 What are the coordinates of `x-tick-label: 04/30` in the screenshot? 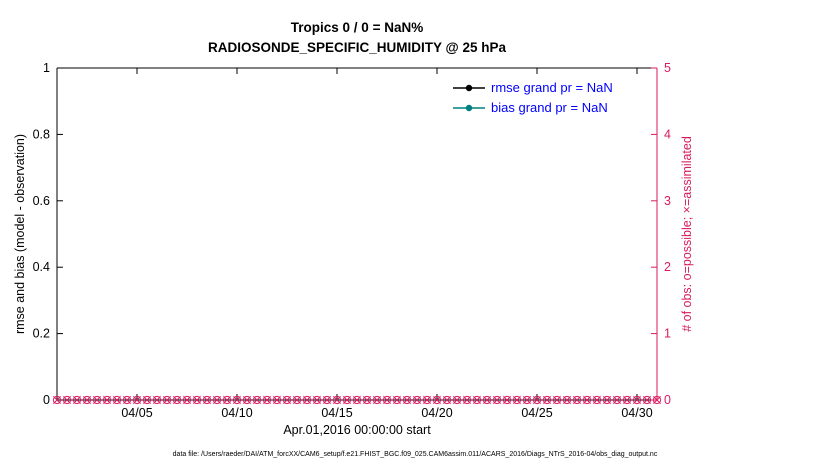 It's located at (636, 413).